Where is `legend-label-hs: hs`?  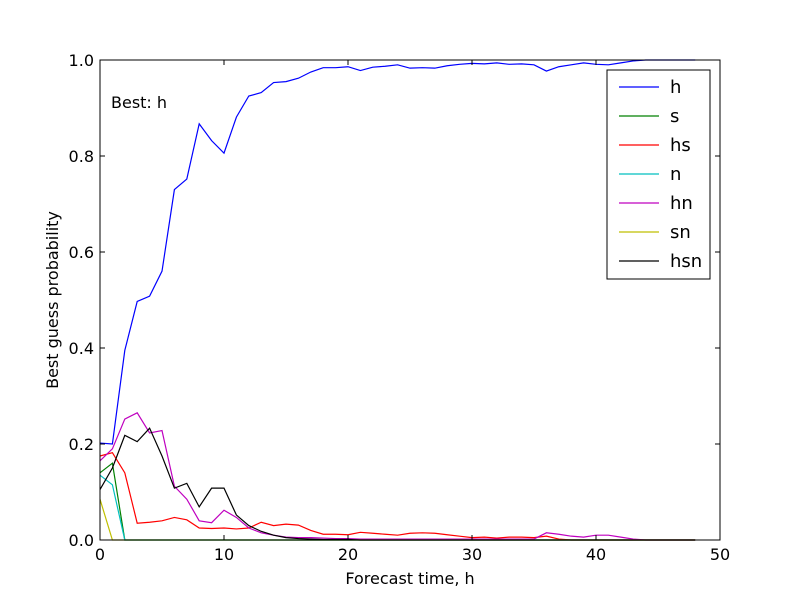 legend-label-hs: hs is located at coordinates (680, 145).